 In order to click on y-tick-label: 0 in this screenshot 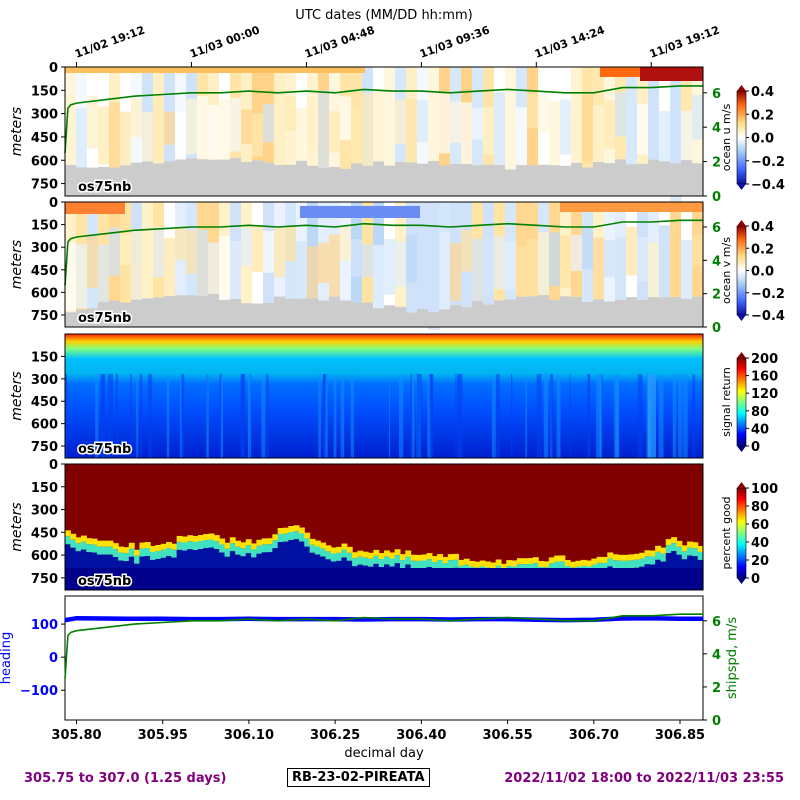, I will do `click(53, 68)`.